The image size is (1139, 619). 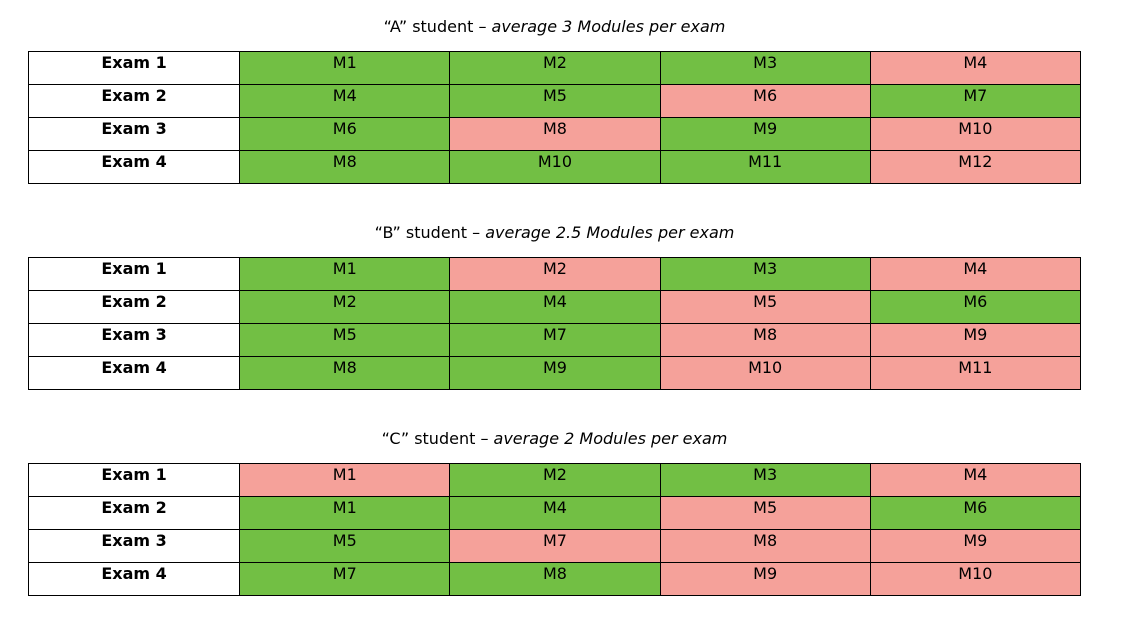 I want to click on module-cell-fail: M12, so click(x=975, y=167).